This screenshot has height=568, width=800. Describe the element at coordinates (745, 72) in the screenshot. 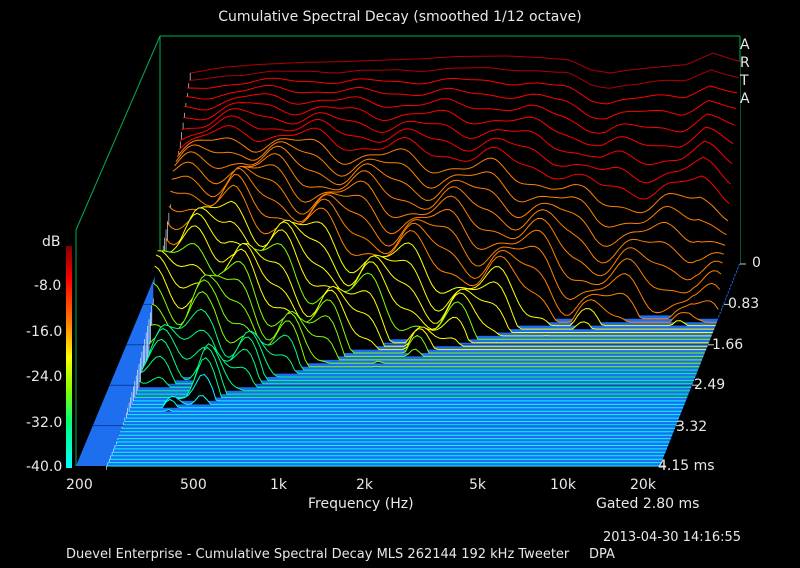

I see `arta-brand: A R T A` at that location.